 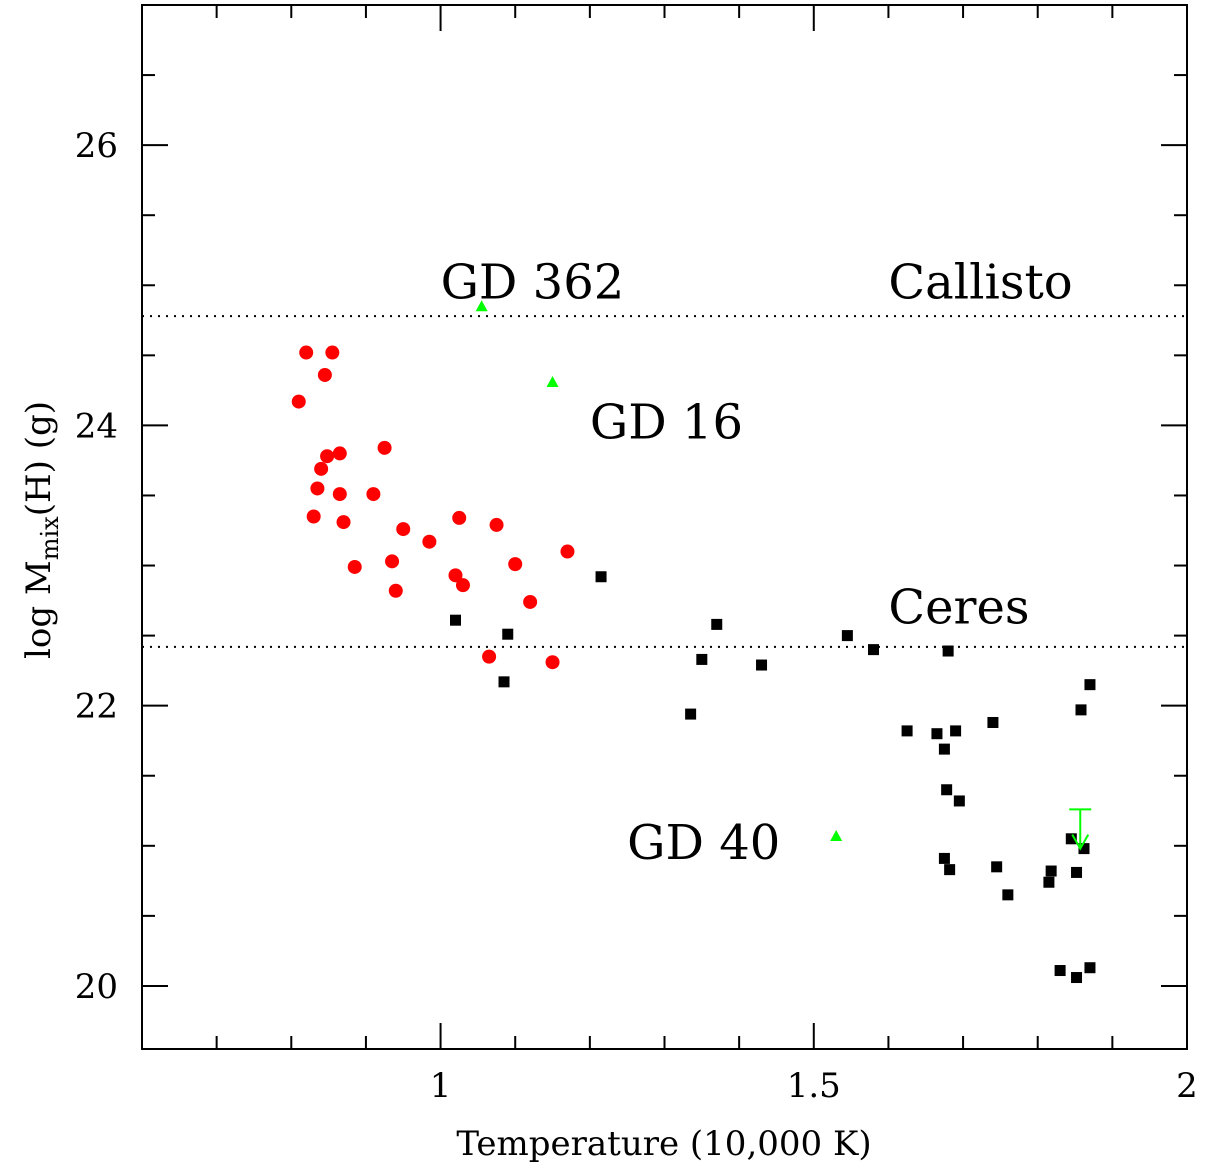 What do you see at coordinates (96, 426) in the screenshot?
I see `y-tick-label: 24` at bounding box center [96, 426].